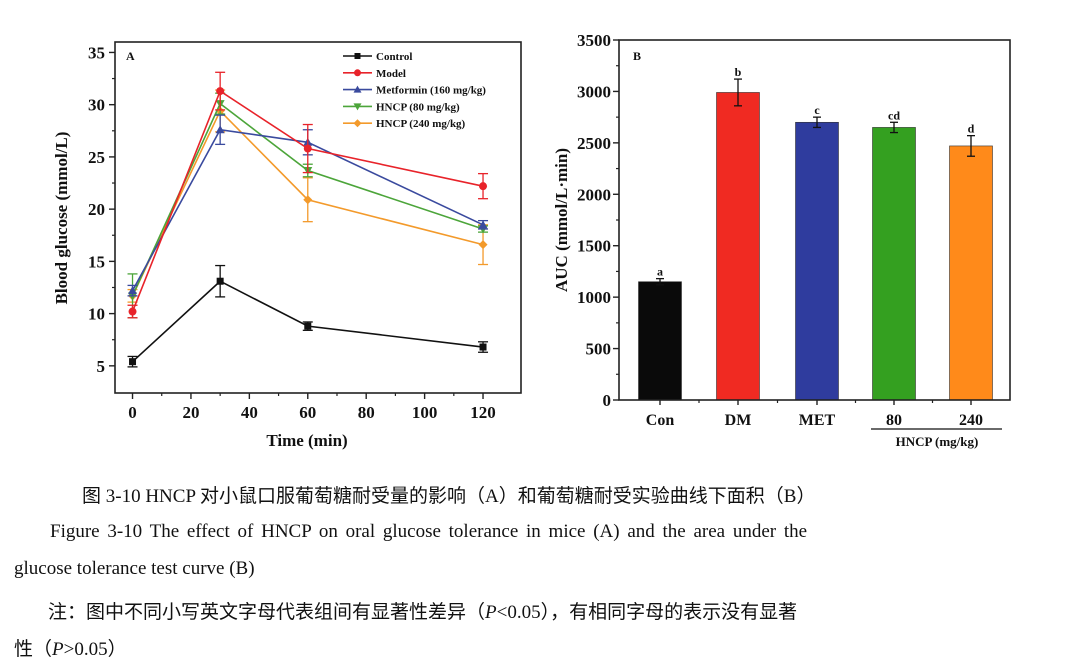 The height and width of the screenshot is (672, 1072). I want to click on x-axis-b: Con DM MET 80 240, so click(814, 414).